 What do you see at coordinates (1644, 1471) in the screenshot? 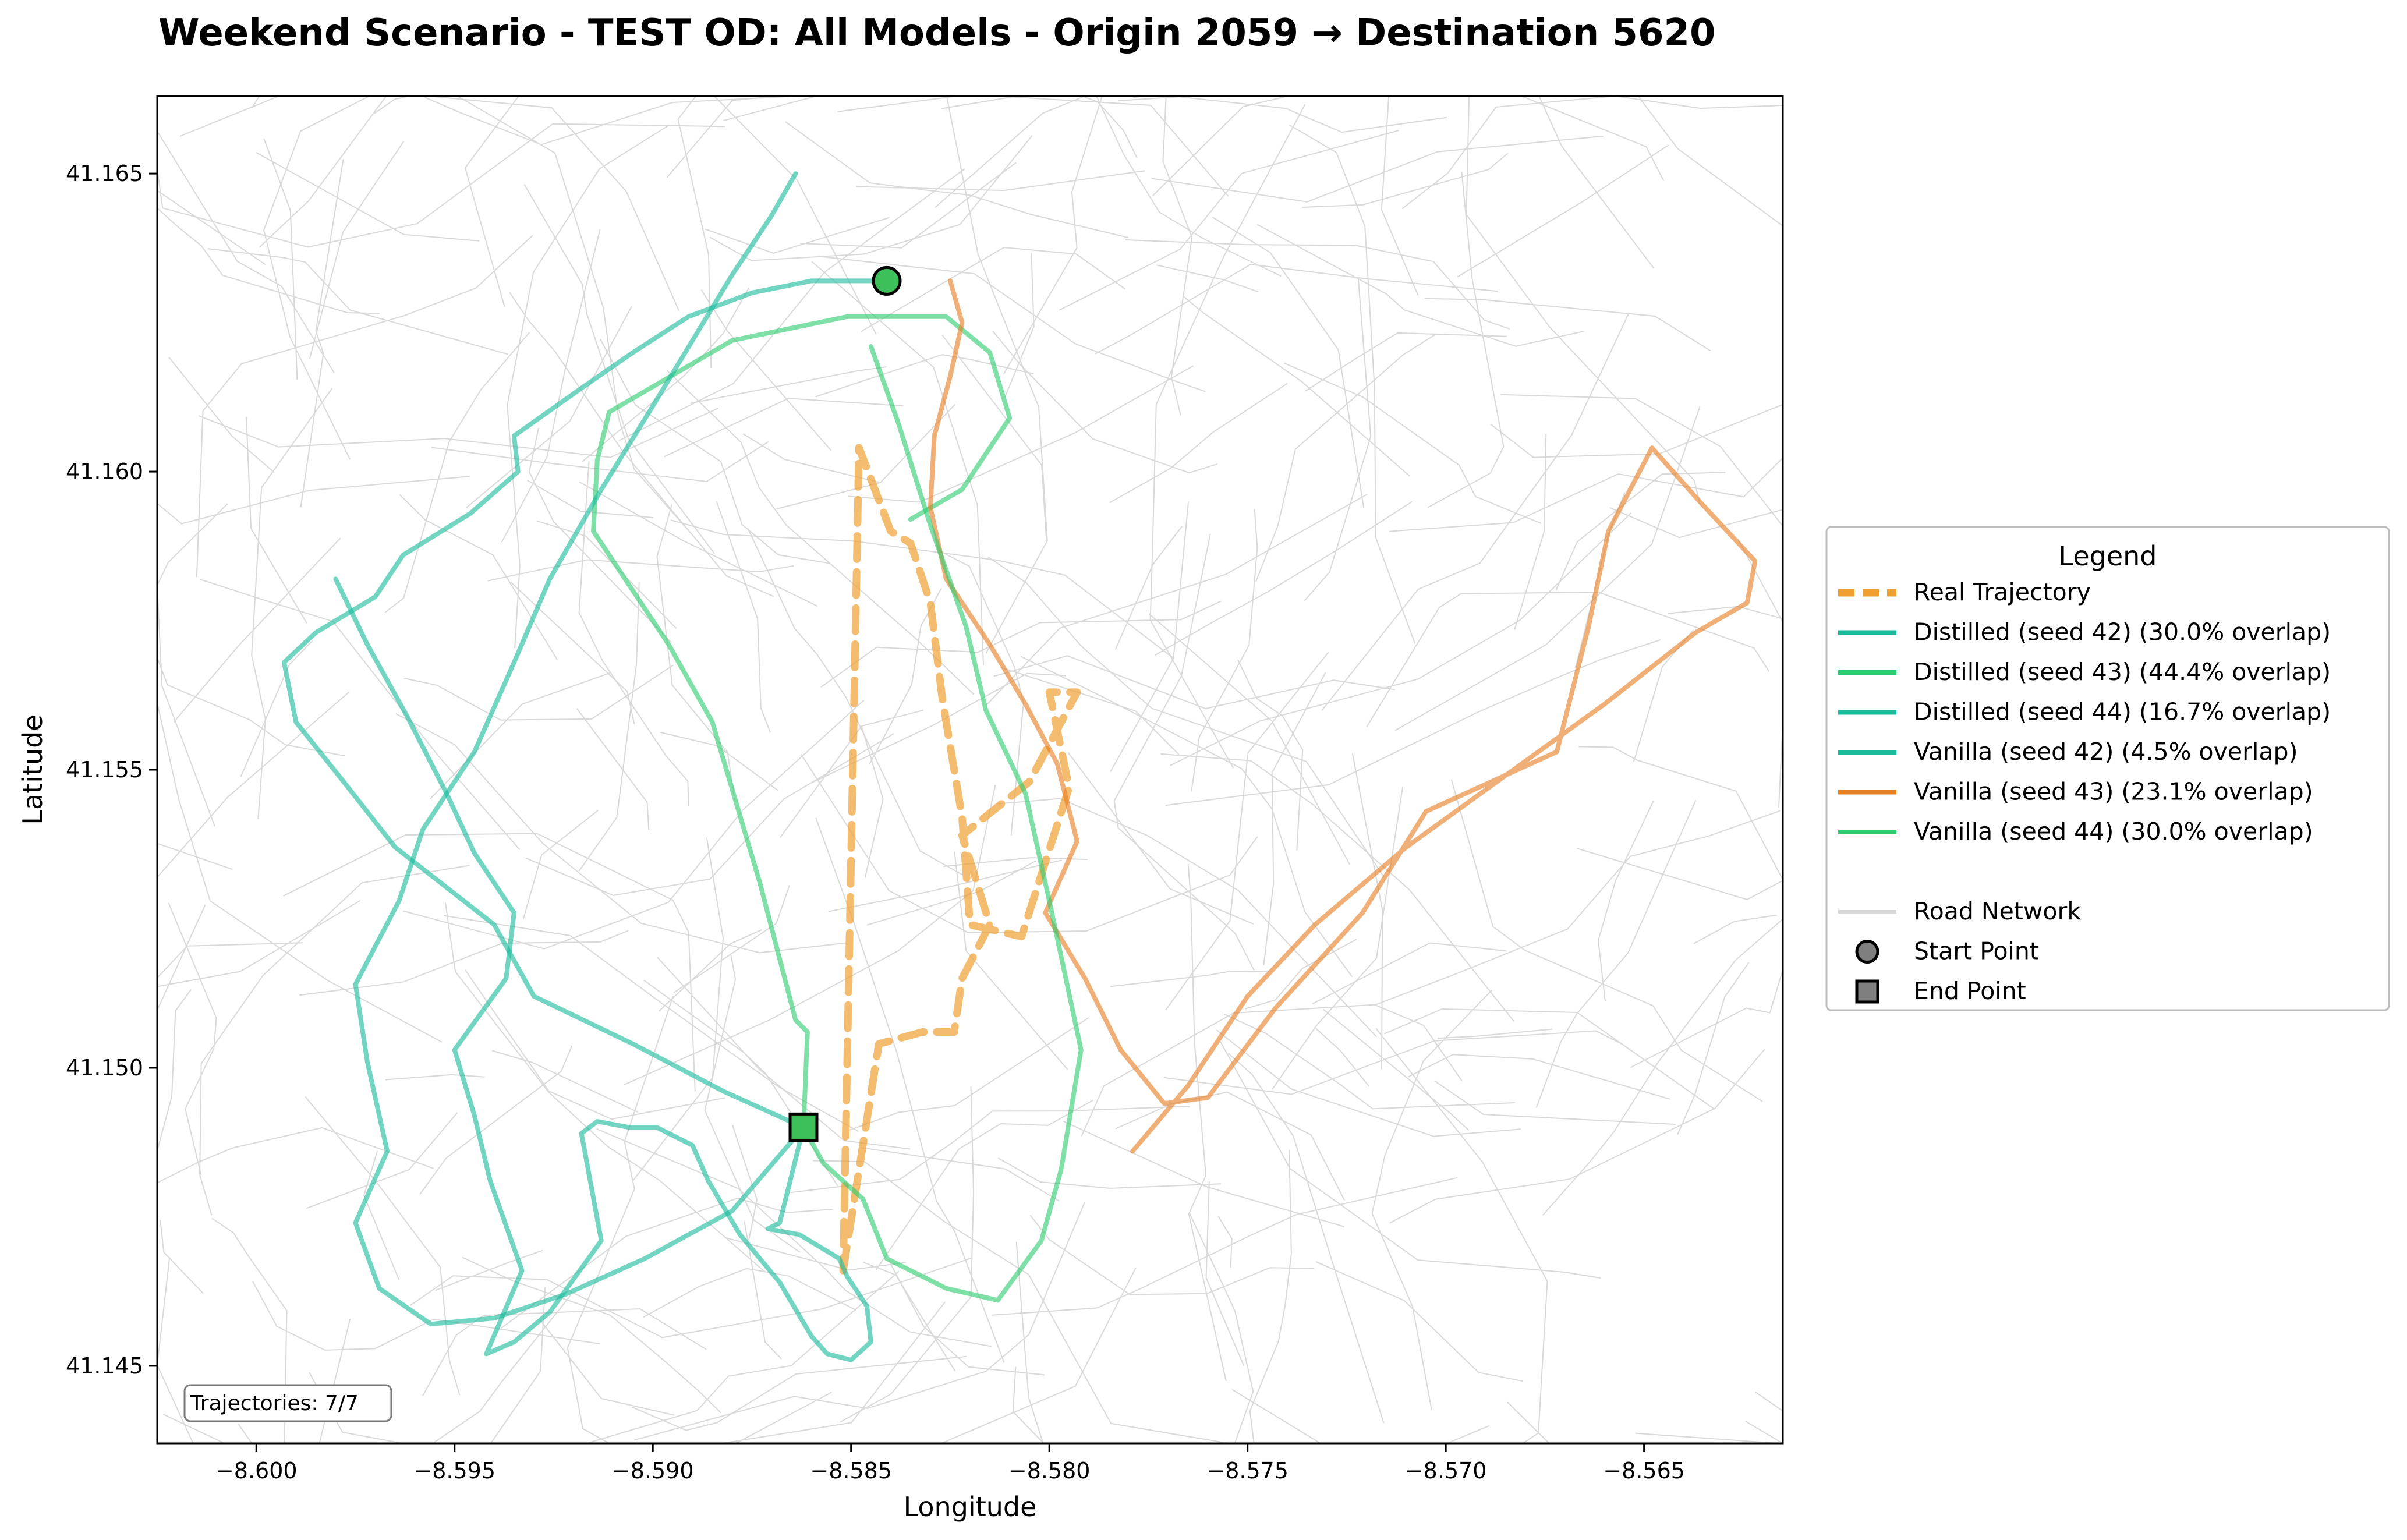
I see `x-tick-label: −8.565` at bounding box center [1644, 1471].